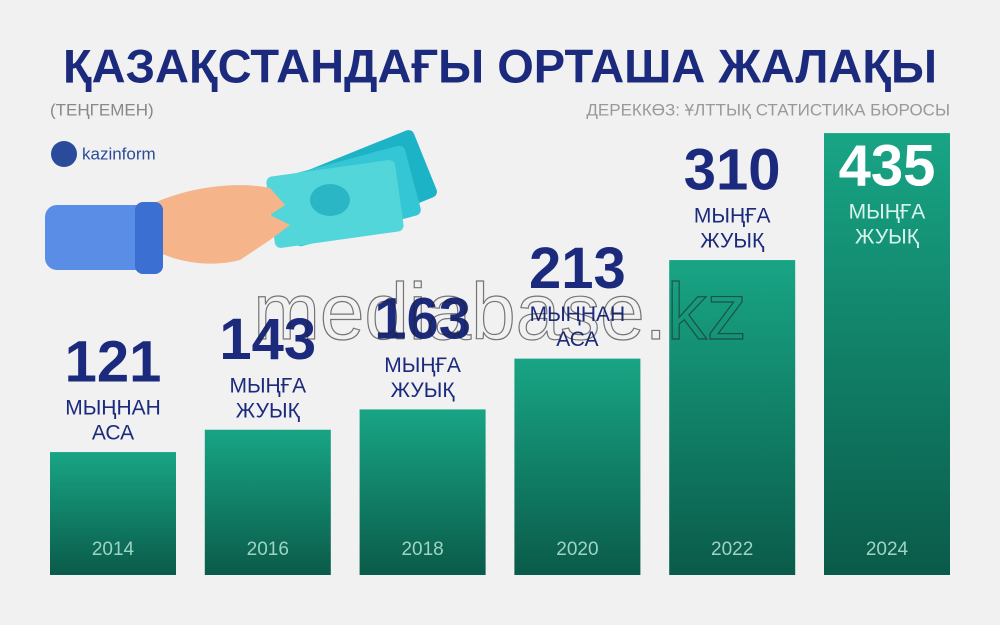 This screenshot has height=625, width=1000. I want to click on source: ДЕРЕККӨЗ: ҰЛТТЫҚ СТАТИСТИКА БЮРОСЫ, so click(768, 109).